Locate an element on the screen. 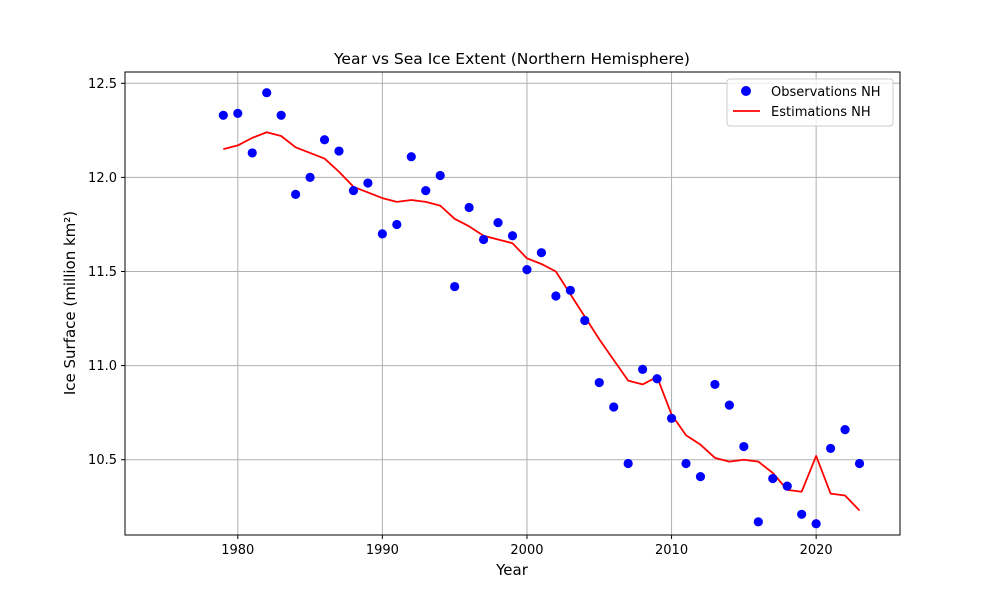  y-tick-label: 11.0 is located at coordinates (102, 366).